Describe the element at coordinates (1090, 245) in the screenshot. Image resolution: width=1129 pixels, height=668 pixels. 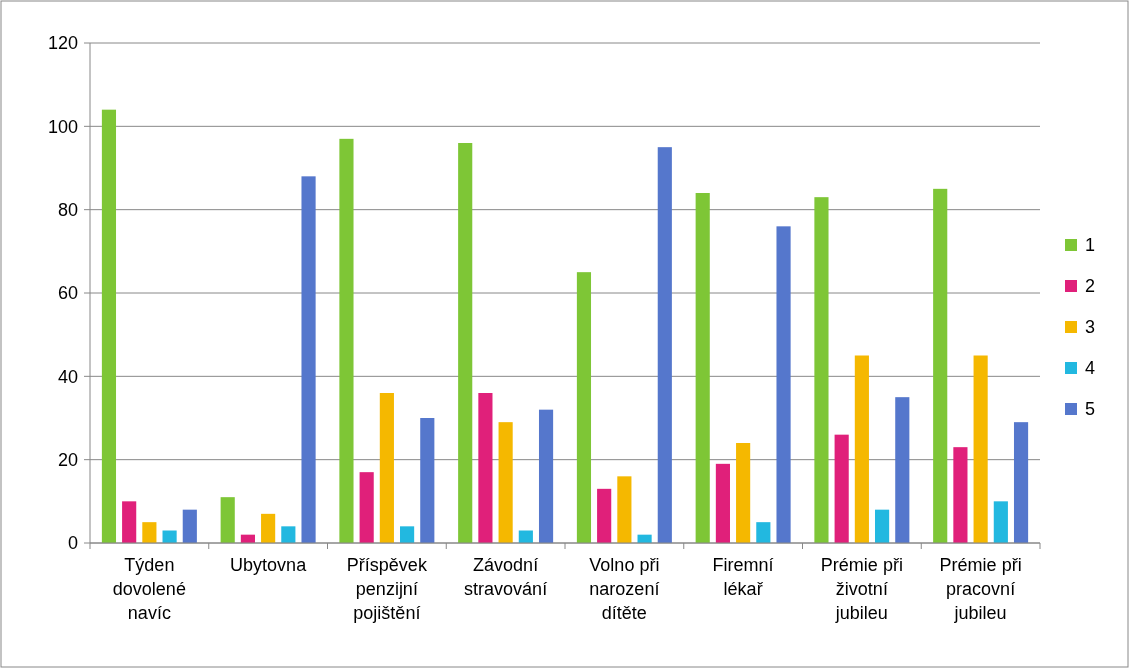
I see `legend-label: 1` at that location.